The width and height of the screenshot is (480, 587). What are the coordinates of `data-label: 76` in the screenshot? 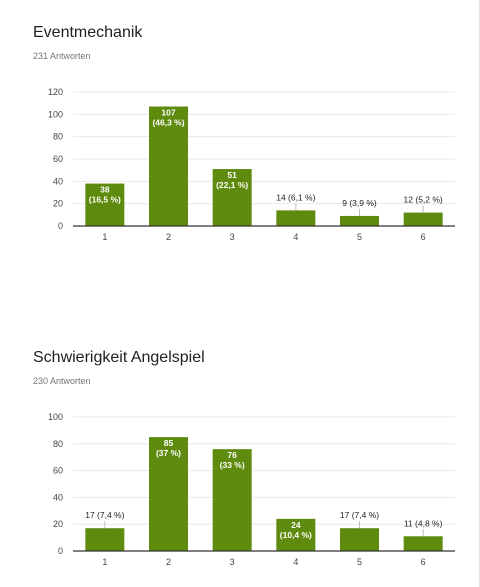 It's located at (232, 455).